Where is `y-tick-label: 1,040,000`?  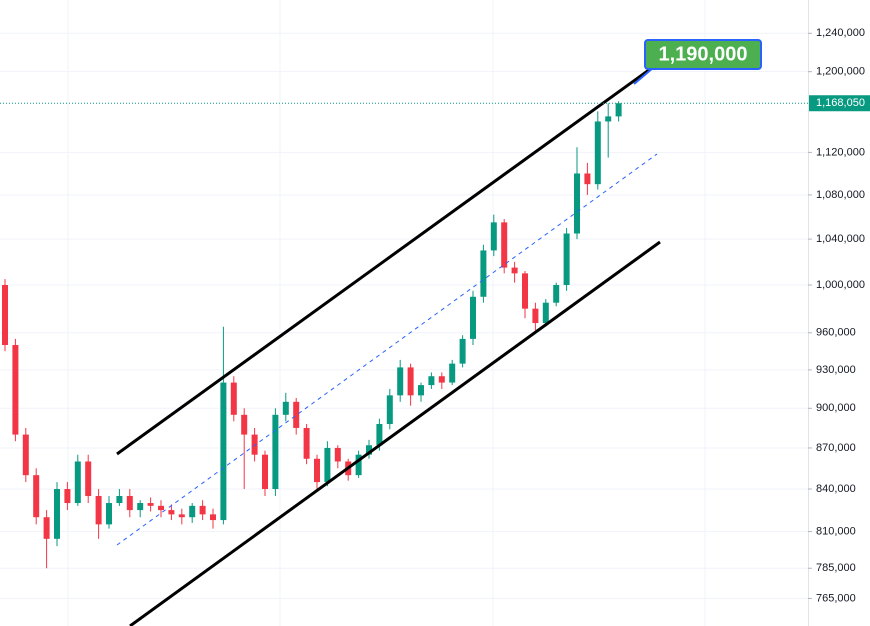 y-tick-label: 1,040,000 is located at coordinates (840, 239).